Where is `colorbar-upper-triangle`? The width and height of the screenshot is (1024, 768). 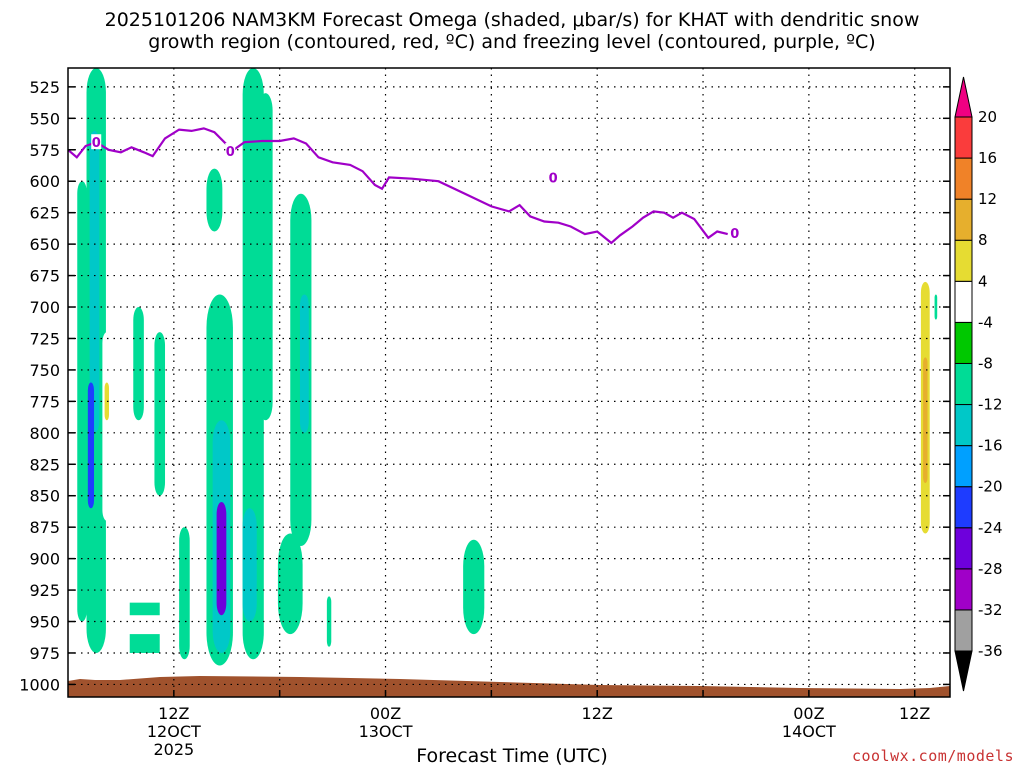 colorbar-upper-triangle is located at coordinates (963, 97).